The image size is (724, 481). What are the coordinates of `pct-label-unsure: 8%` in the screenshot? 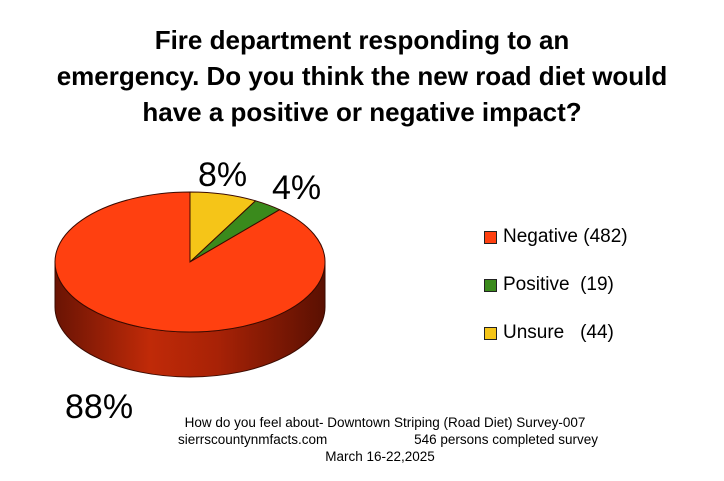 It's located at (222, 175).